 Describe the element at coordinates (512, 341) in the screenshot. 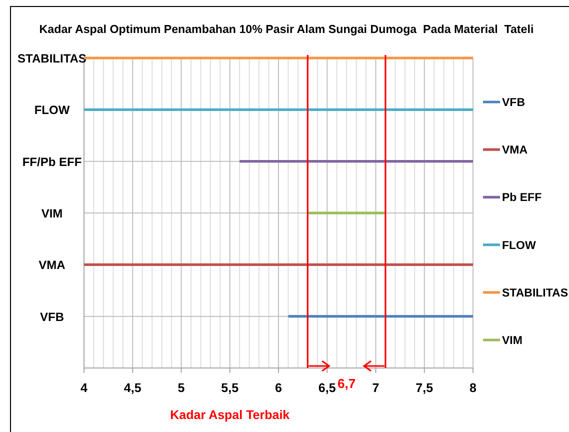

I see `legend-label: VIM` at that location.